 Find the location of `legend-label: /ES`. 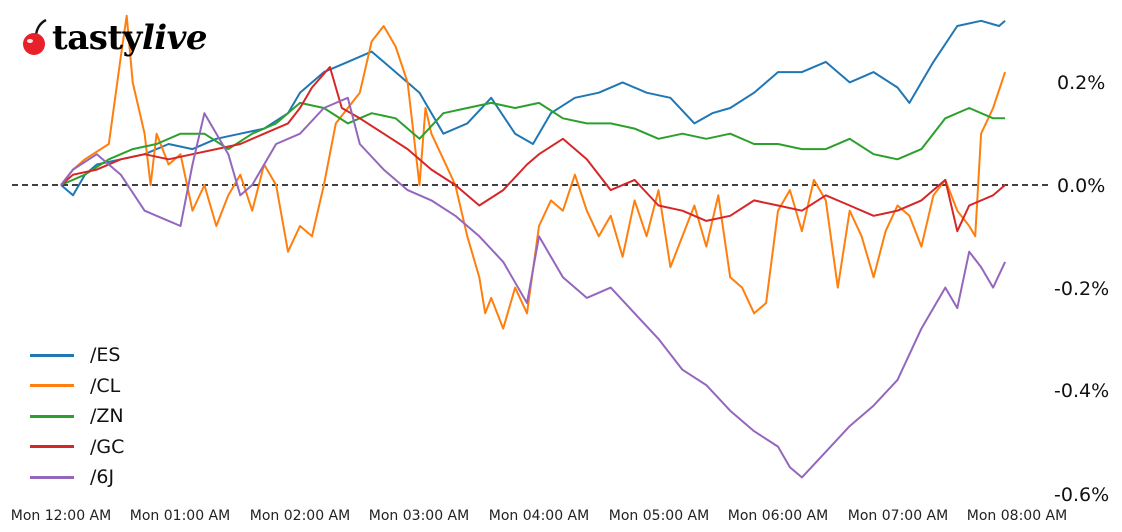

legend-label: /ES is located at coordinates (105, 355).